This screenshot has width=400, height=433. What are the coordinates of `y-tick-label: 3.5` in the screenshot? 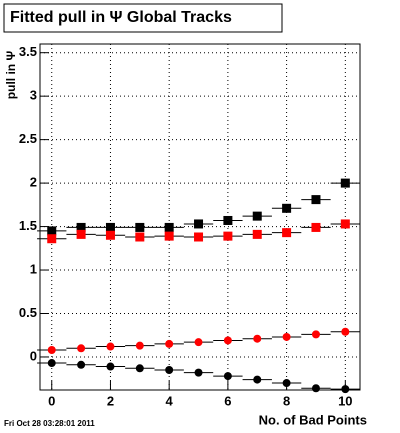 It's located at (28, 51).